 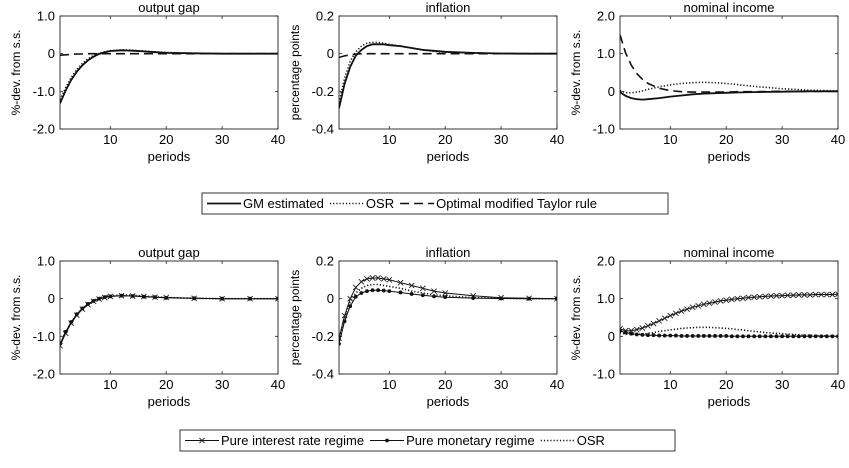 What do you see at coordinates (470, 440) in the screenshot?
I see `legend-entry-label: Pure monetary regime` at bounding box center [470, 440].